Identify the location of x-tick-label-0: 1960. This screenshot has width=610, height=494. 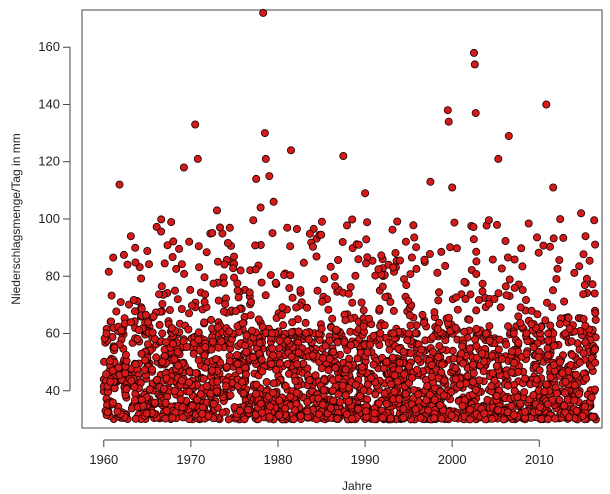
(103, 459).